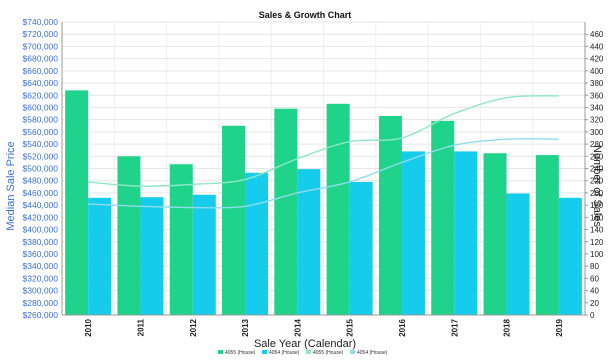 The height and width of the screenshot is (360, 611). What do you see at coordinates (41, 132) in the screenshot?
I see `y-tick-label-left: $560,000` at bounding box center [41, 132].